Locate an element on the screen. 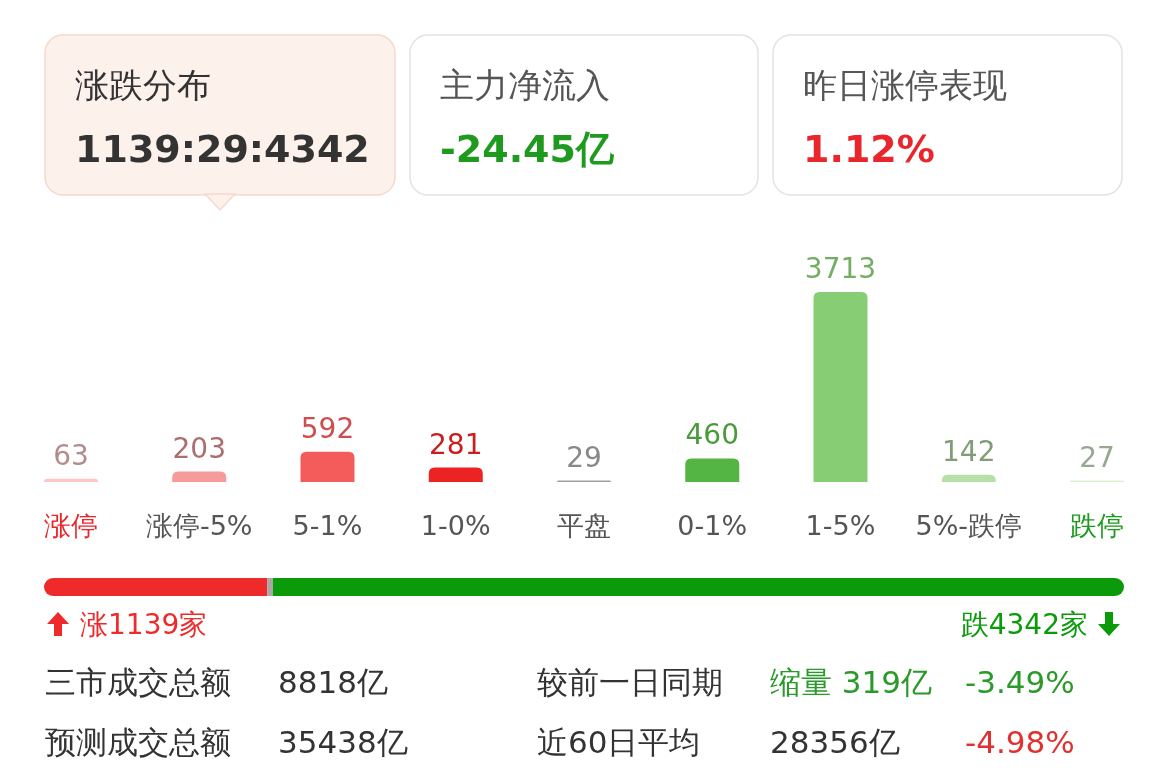 This screenshot has height=781, width=1169. x-tick-label: 1-0% is located at coordinates (455, 525).